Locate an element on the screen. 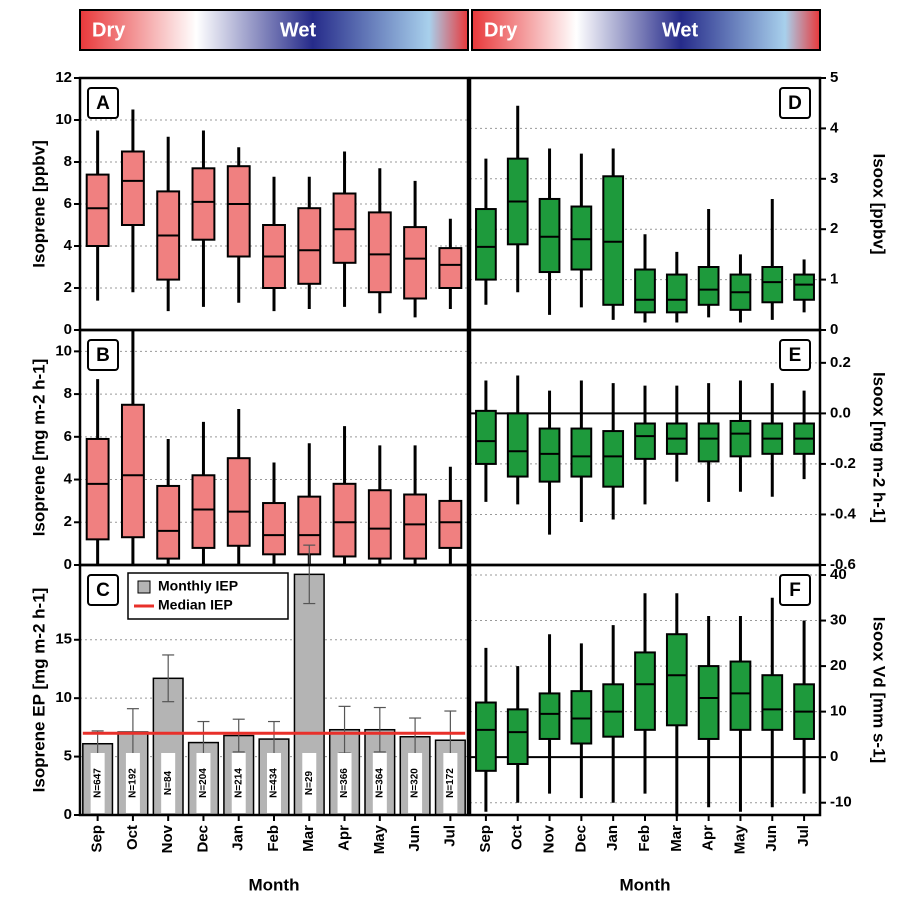 Image resolution: width=914 pixels, height=897 pixels. season-dry: Dry is located at coordinates (501, 30).